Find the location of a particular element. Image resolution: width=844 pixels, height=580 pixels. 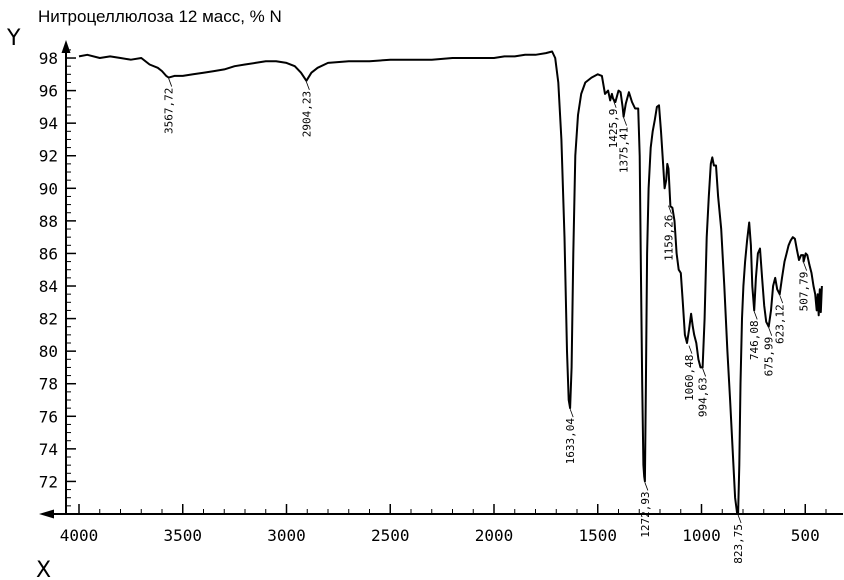

y-tick-label: 94 is located at coordinates (48, 123).